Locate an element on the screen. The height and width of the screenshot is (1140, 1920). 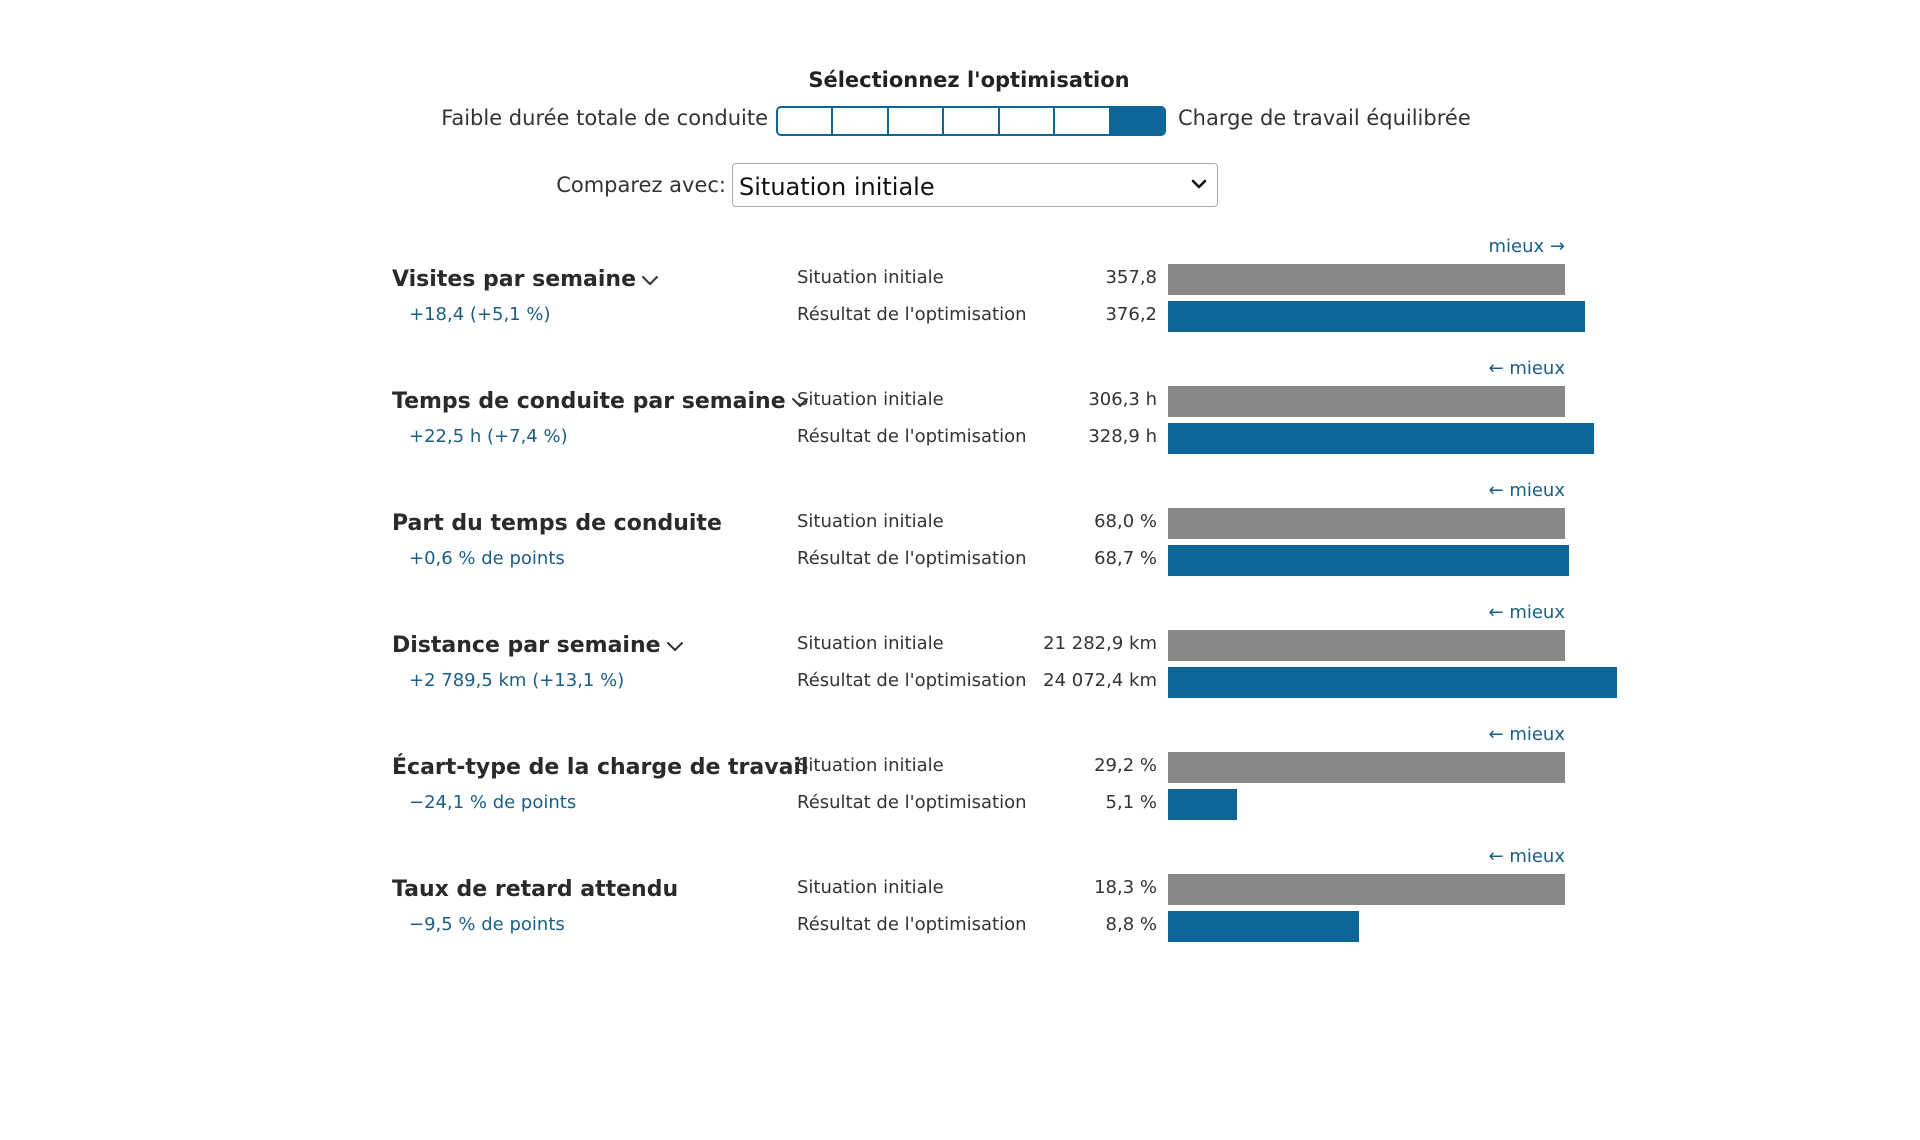
metric-delta: +0,6 % de points is located at coordinates (487, 558).